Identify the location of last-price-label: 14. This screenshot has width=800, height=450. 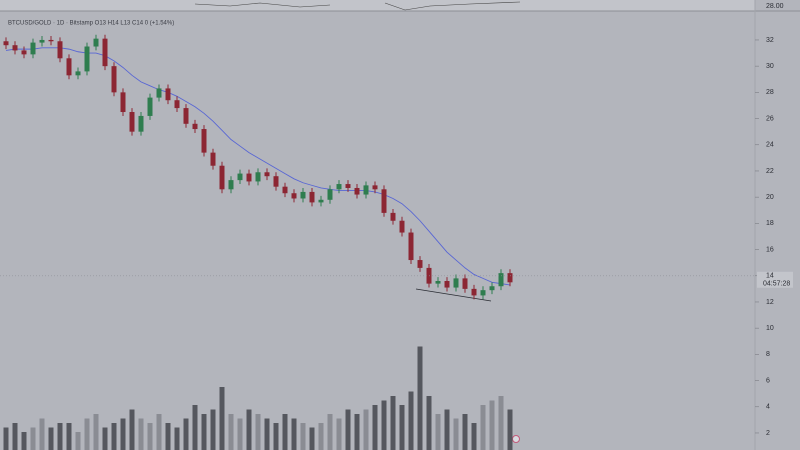
(770, 276).